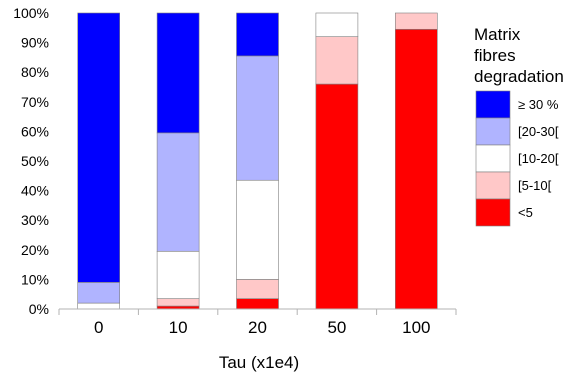  Describe the element at coordinates (416, 327) in the screenshot. I see `x-tick-label: 100` at that location.